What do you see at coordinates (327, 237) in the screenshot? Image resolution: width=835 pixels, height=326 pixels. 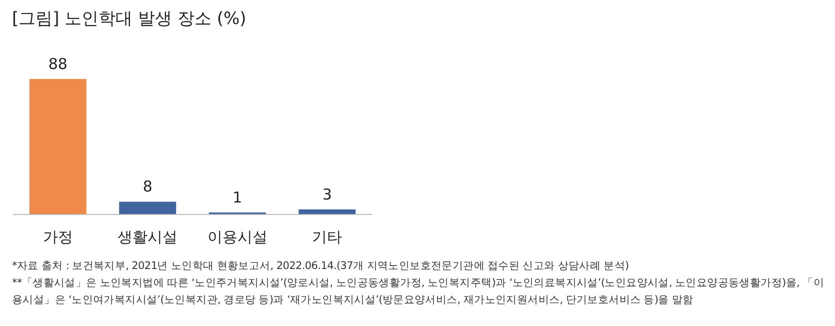 I see `x-tick-label: 기타` at bounding box center [327, 237].